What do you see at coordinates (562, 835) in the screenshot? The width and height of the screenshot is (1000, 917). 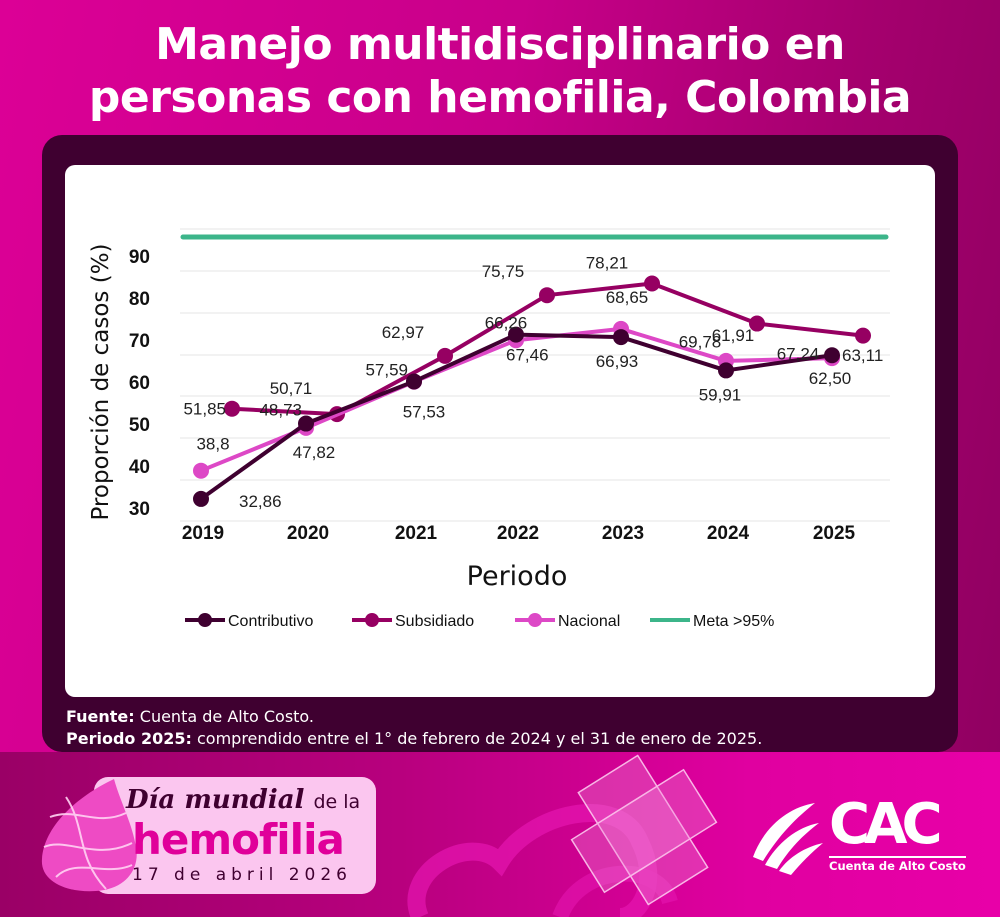 I see `decorative-heart-bandage` at bounding box center [562, 835].